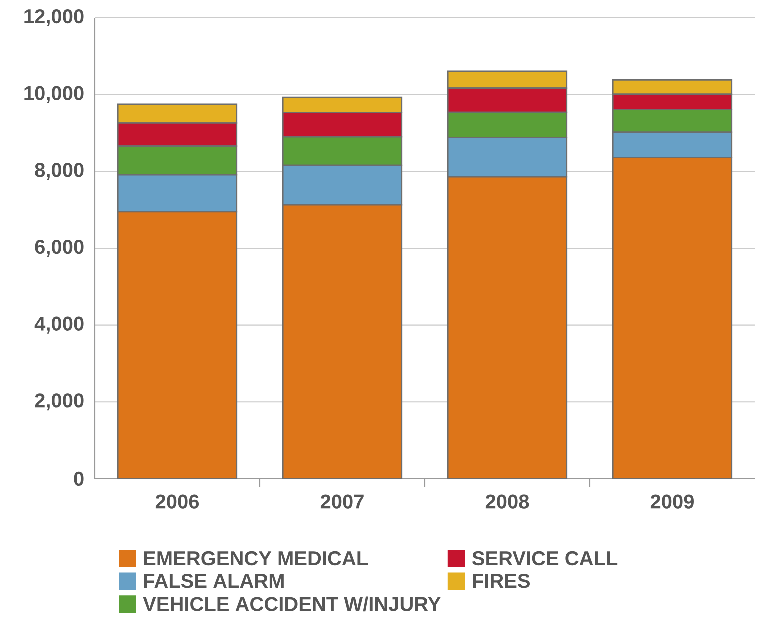 The height and width of the screenshot is (641, 759). Describe the element at coordinates (545, 558) in the screenshot. I see `legend-label: SERVICE CALL` at that location.